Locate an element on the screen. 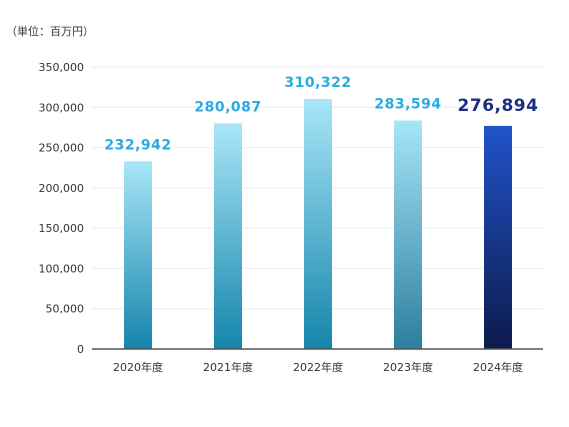 This screenshot has height=427, width=569. data-label-3: 310,322 is located at coordinates (317, 83).